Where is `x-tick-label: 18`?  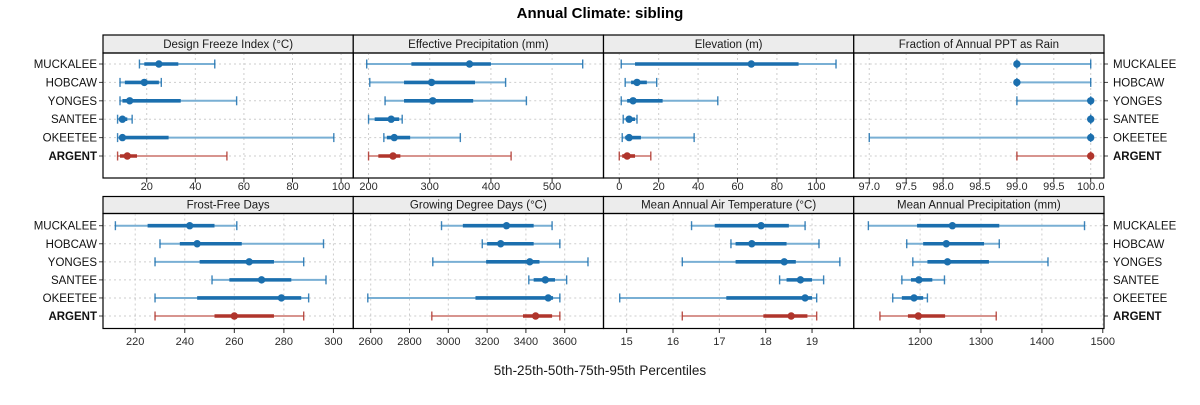 x-tick-label: 18 is located at coordinates (766, 342).